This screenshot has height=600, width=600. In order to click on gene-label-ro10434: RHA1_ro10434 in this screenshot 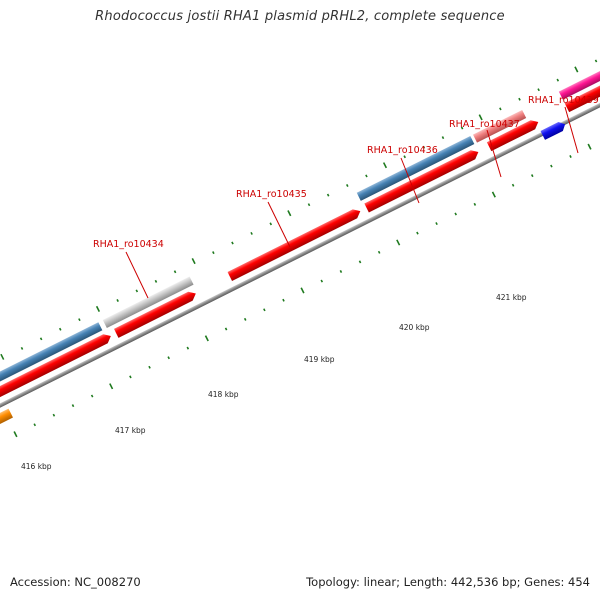, I will do `click(128, 244)`.